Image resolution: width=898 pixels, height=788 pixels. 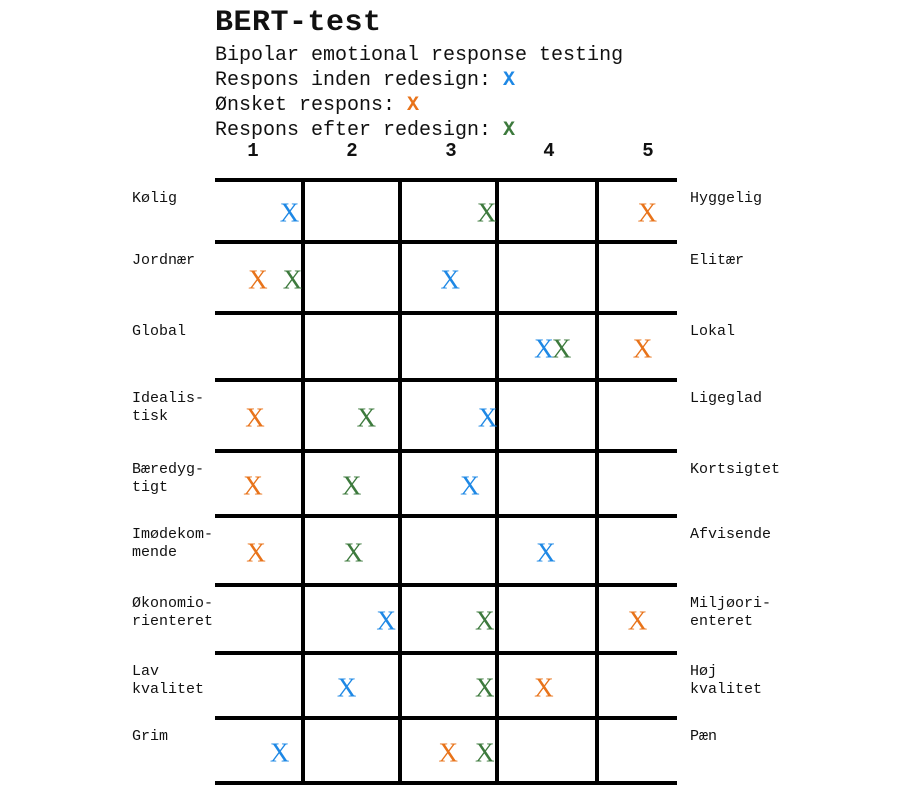 I want to click on legend-wanted-label: Ønsket respons:, so click(x=311, y=105).